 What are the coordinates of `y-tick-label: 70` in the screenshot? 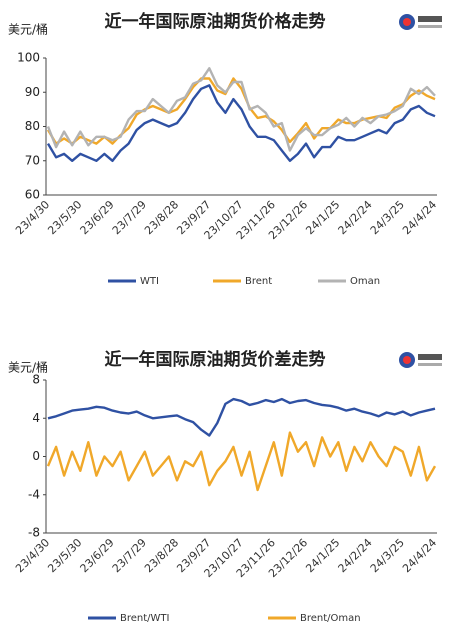 It's located at (32, 160).